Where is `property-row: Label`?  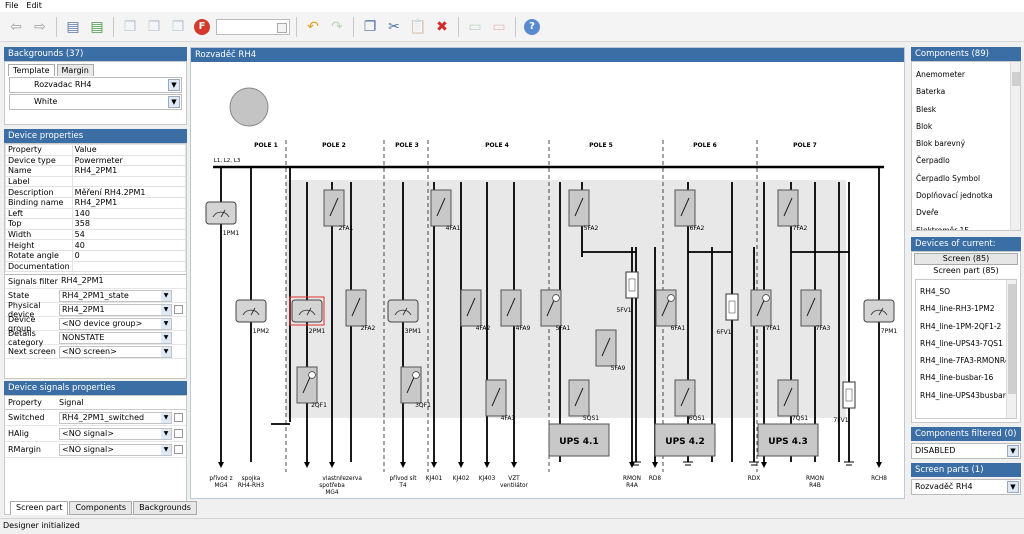 property-row: Label is located at coordinates (96, 181).